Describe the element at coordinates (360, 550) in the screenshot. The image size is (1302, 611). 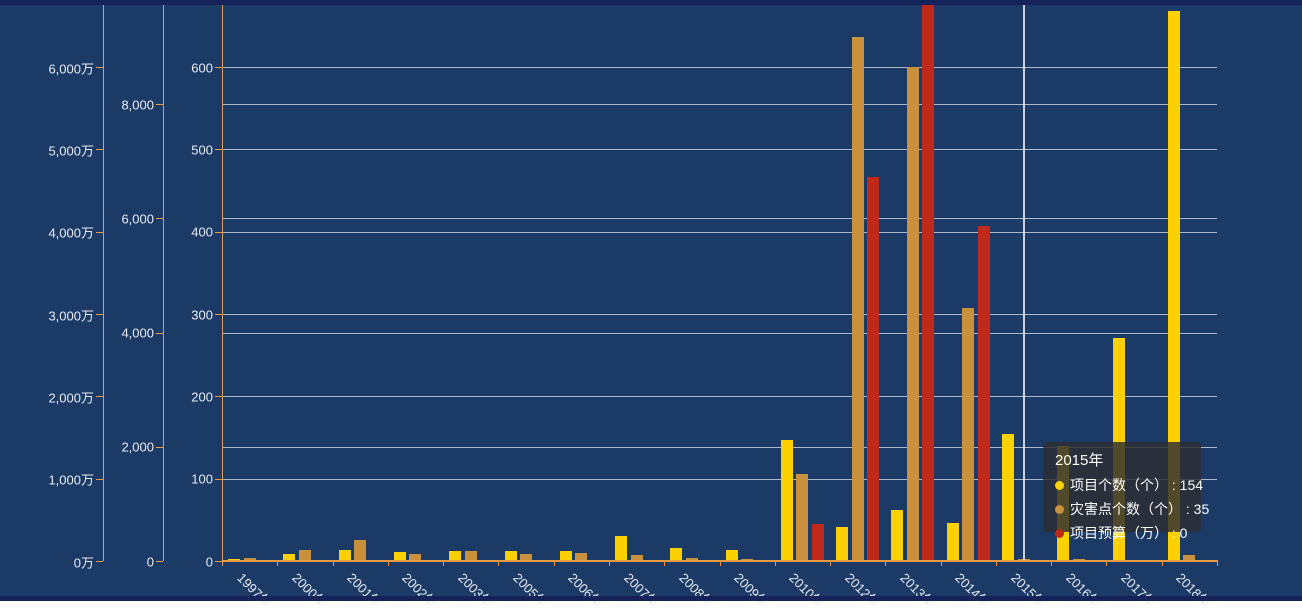
I see `bar-disaster_points-2001年` at that location.